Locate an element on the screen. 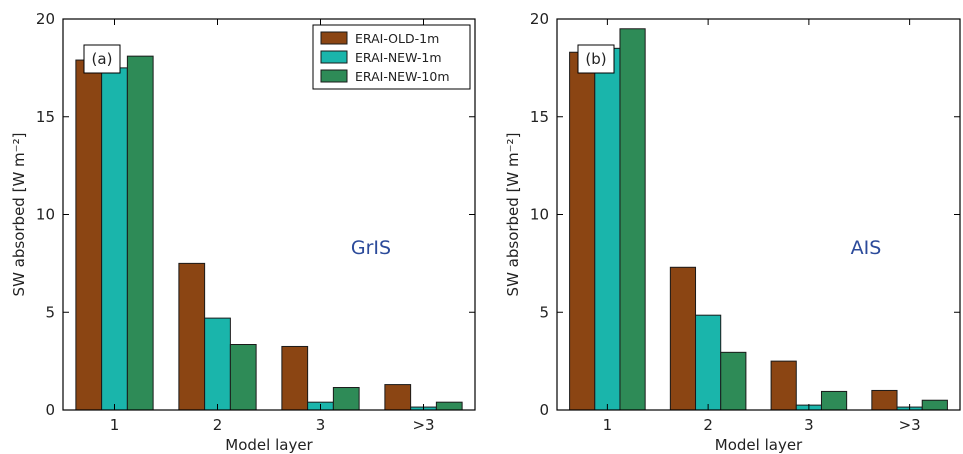  legend-swatch-erai-old-1m is located at coordinates (334, 38).